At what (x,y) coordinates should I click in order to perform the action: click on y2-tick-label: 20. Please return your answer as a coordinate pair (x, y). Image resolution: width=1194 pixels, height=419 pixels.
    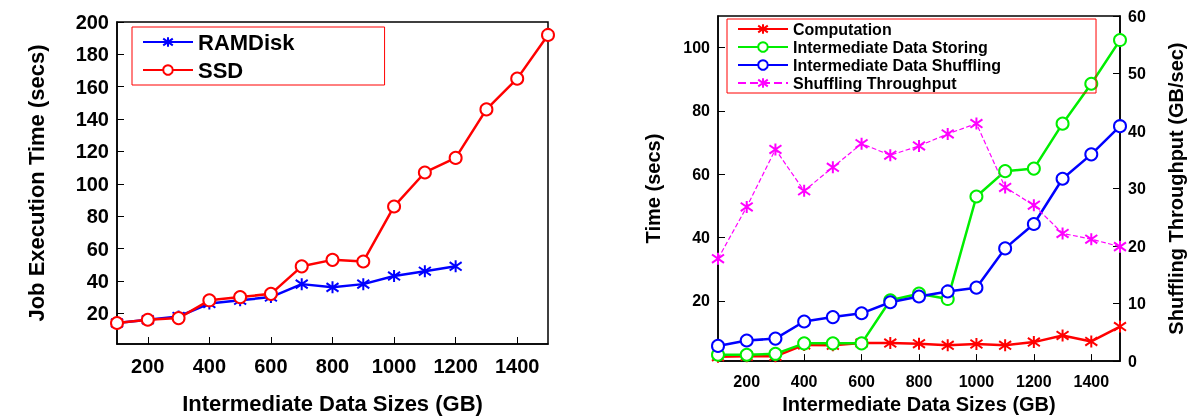
    Looking at the image, I should click on (1137, 246).